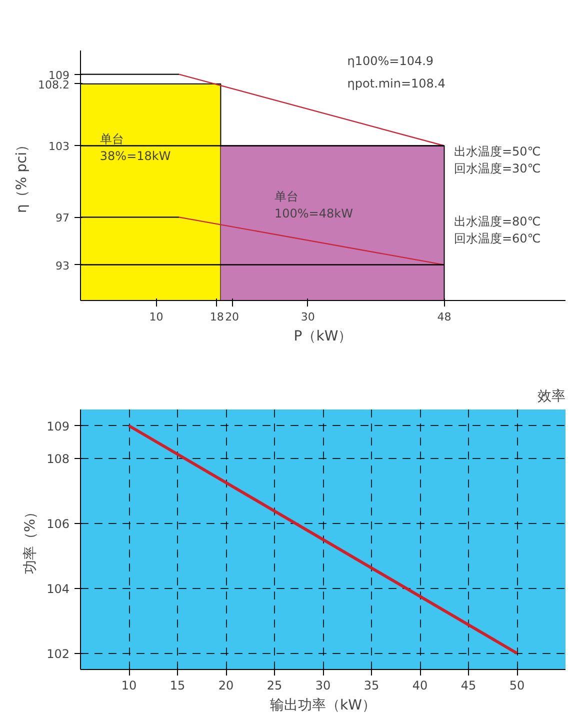 The width and height of the screenshot is (579, 726). I want to click on y-axis-title: η（% pci）, so click(22, 176).